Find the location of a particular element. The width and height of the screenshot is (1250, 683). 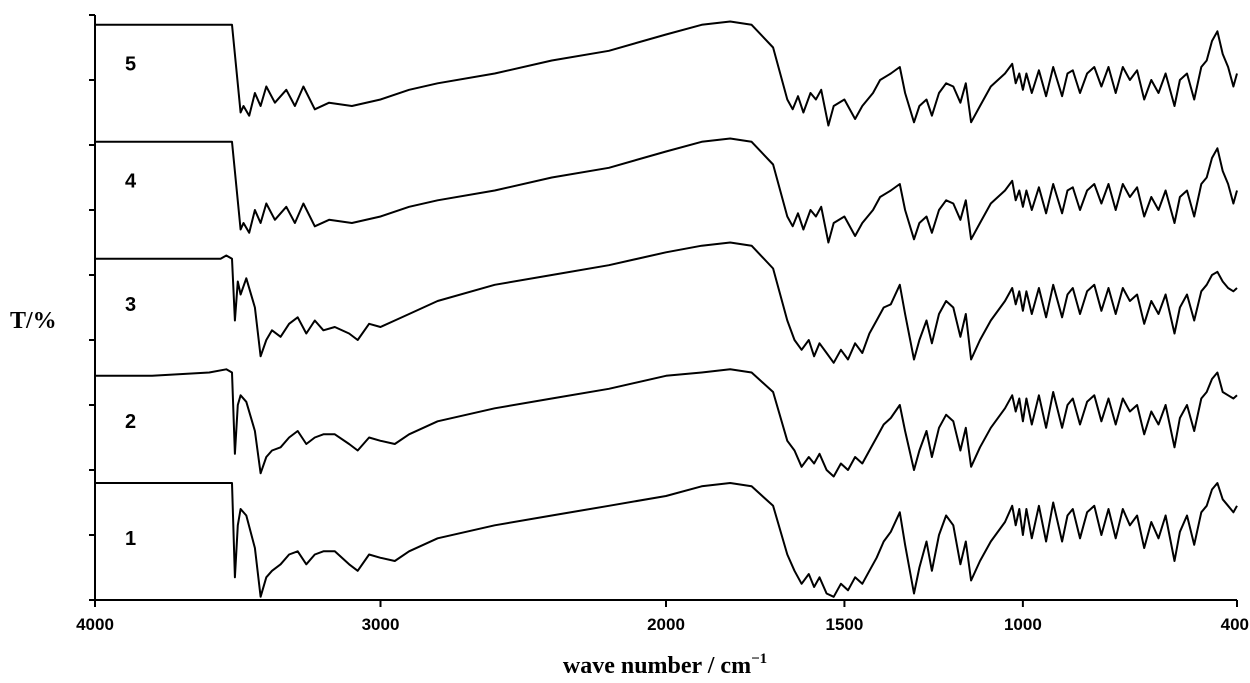

x-tick-label: 1000 is located at coordinates (1023, 624).